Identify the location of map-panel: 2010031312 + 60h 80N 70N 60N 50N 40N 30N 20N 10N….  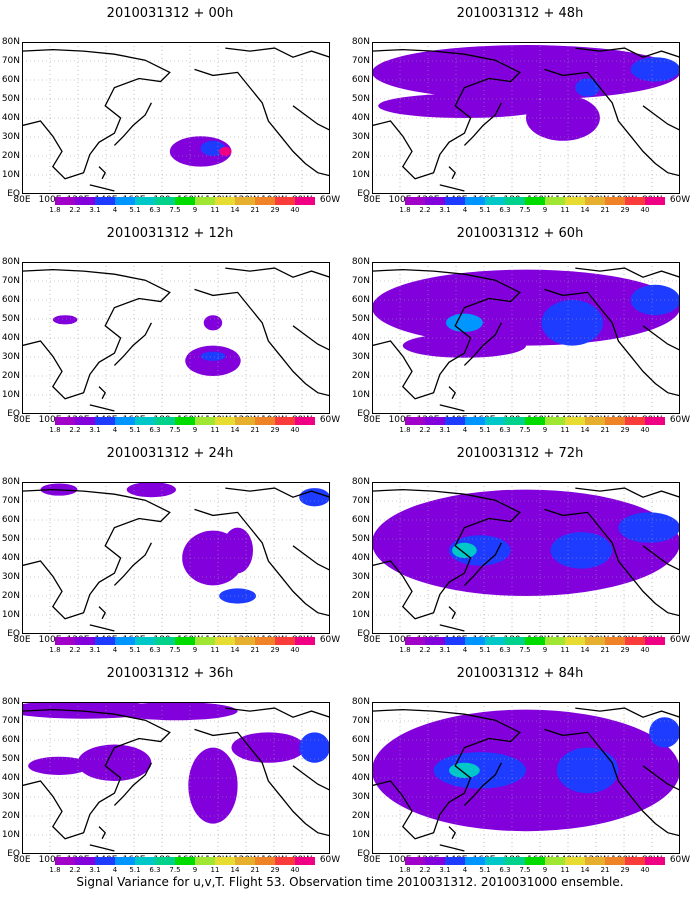
(520, 332).